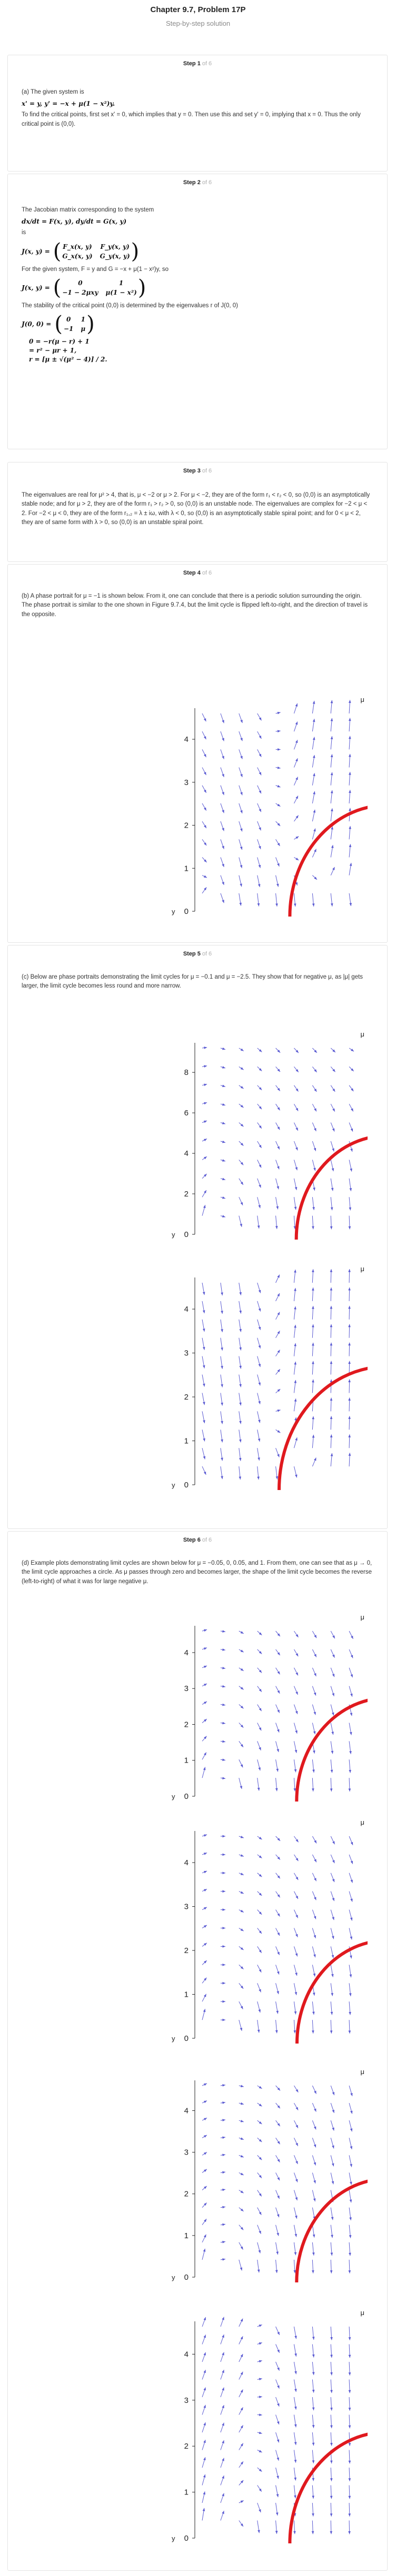  I want to click on tick-label: 3, so click(186, 1354).